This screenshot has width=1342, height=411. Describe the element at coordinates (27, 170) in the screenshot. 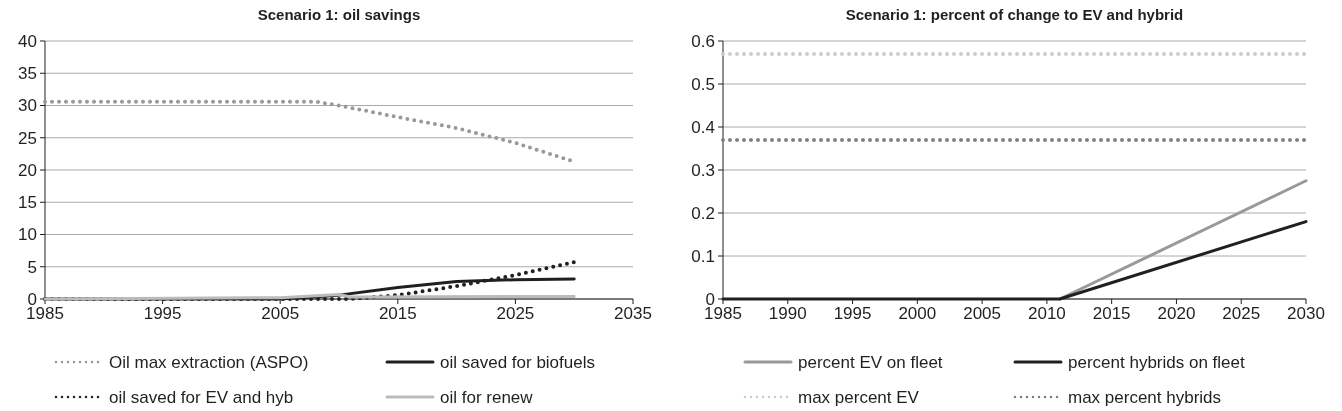

I see `y-tick-label: 20` at that location.